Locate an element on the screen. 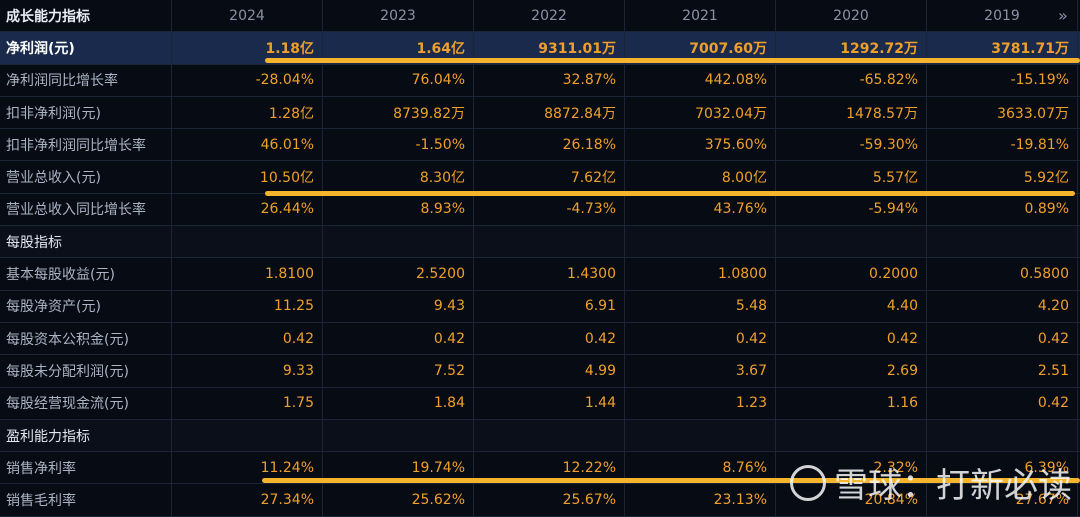  value-cell: 1.64亿 is located at coordinates (398, 48).